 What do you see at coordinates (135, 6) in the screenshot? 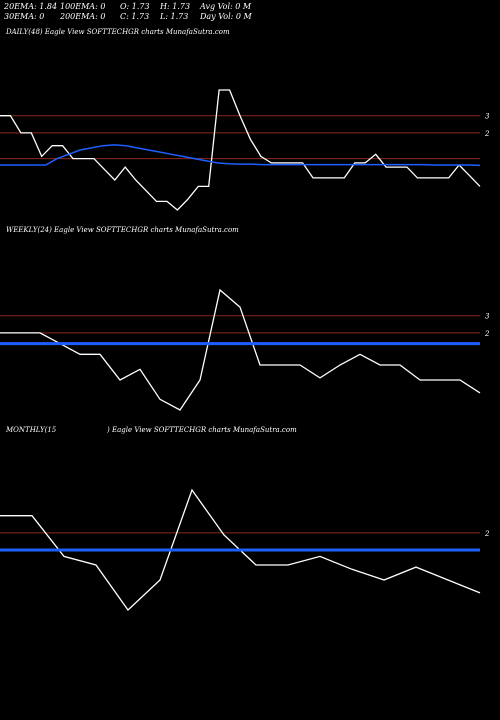
I see `open-label: O: 1.73` at bounding box center [135, 6].